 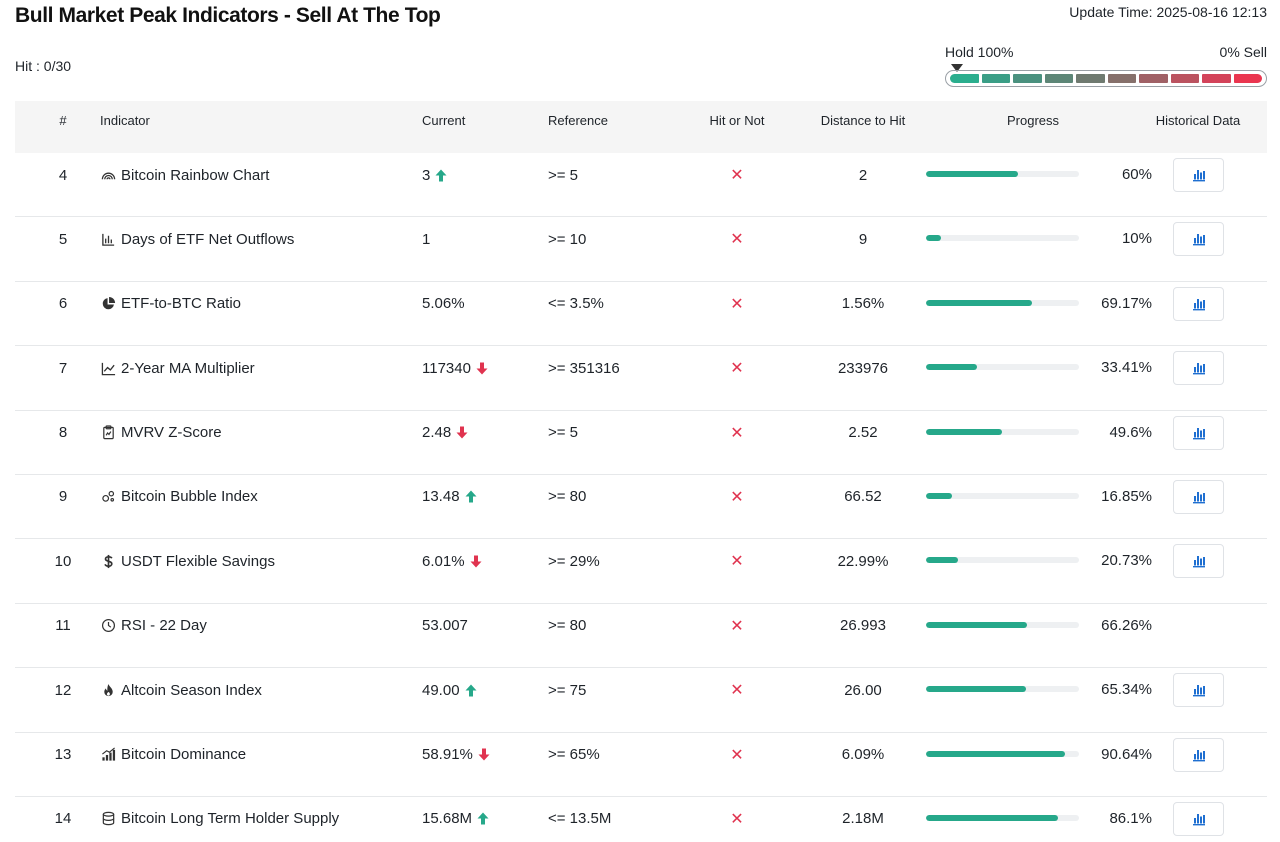 I want to click on current-value: 1, so click(x=426, y=239).